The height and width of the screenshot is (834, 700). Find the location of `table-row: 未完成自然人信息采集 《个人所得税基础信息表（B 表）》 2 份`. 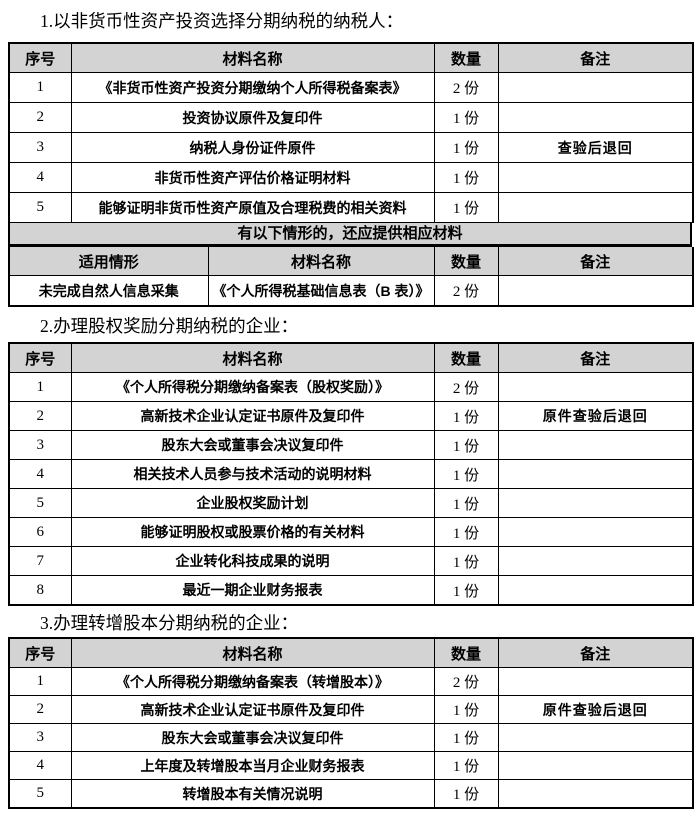

table-row: 未完成自然人信息采集 《个人所得税基础信息表（B 表）》 2 份 is located at coordinates (351, 291).